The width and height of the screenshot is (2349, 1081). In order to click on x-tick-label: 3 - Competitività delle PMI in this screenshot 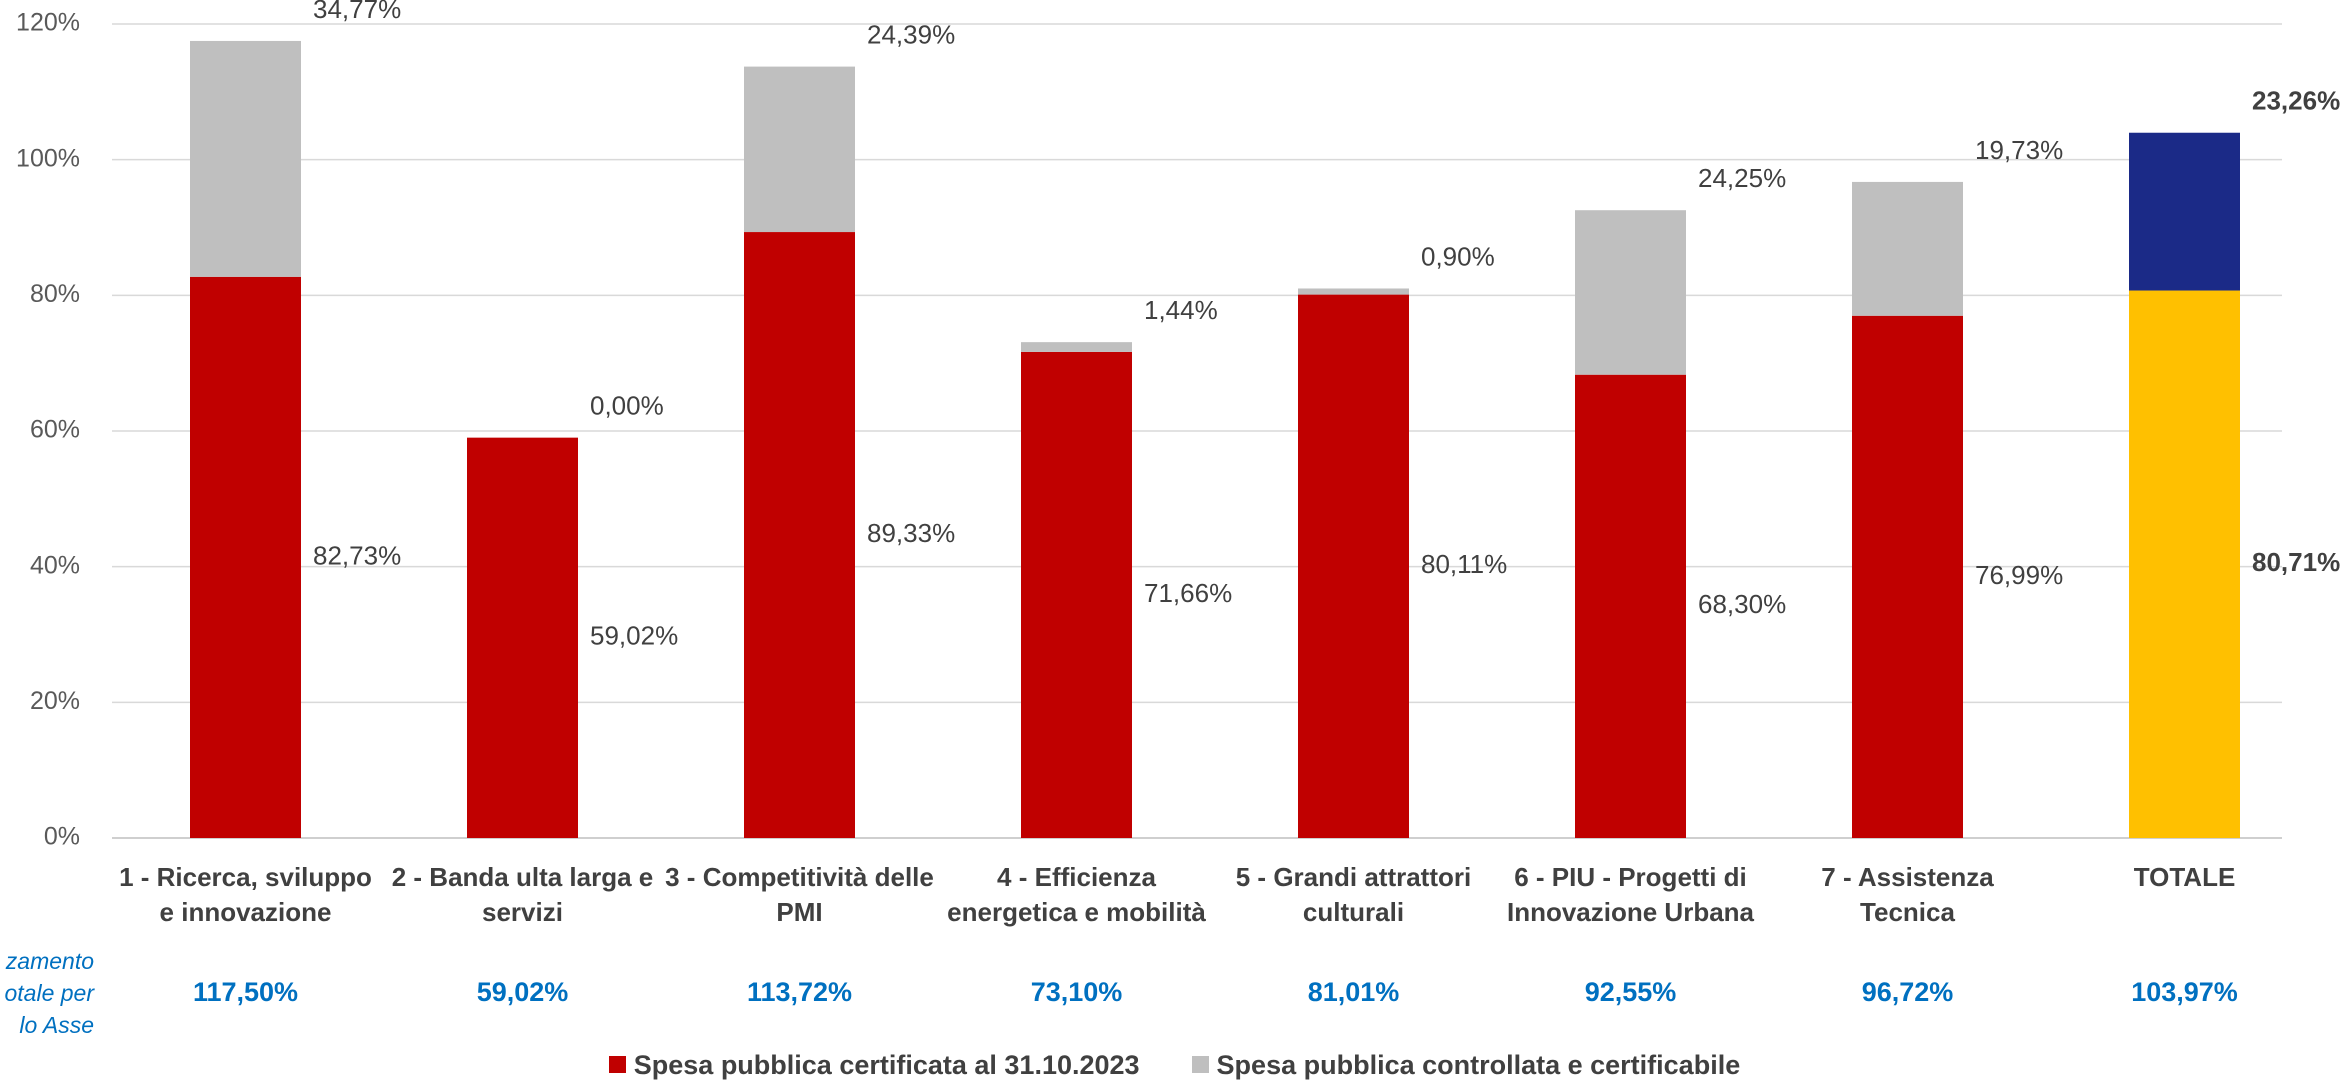, I will do `click(799, 894)`.